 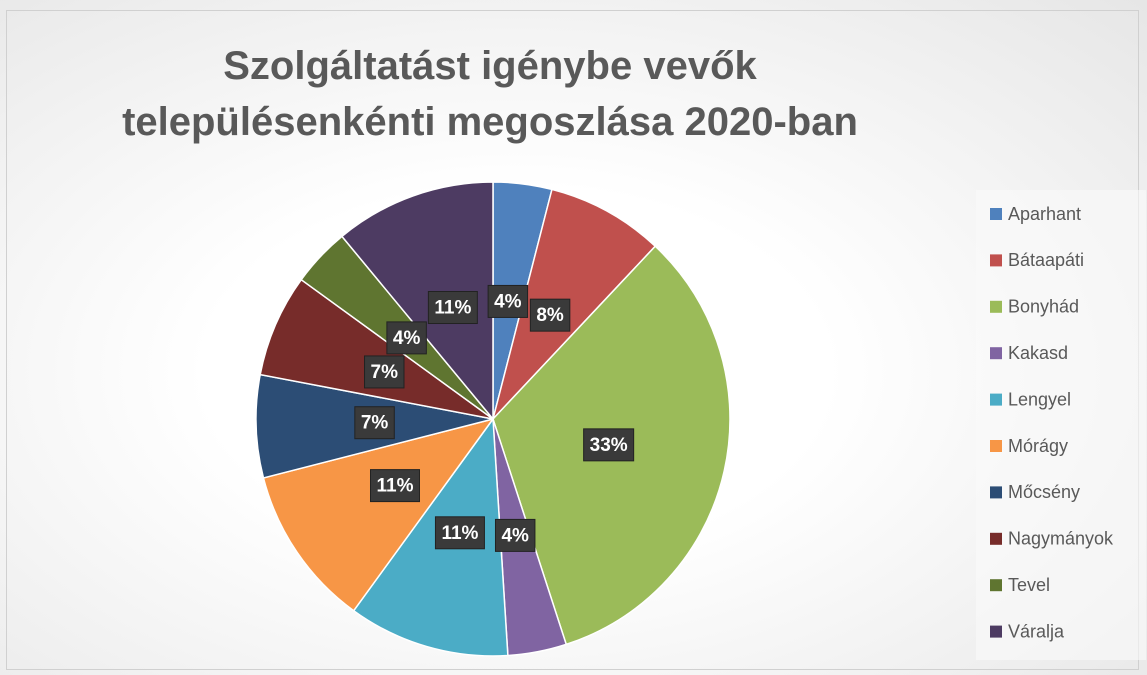 What do you see at coordinates (1043, 307) in the screenshot?
I see `legend-label: Bonyhád` at bounding box center [1043, 307].